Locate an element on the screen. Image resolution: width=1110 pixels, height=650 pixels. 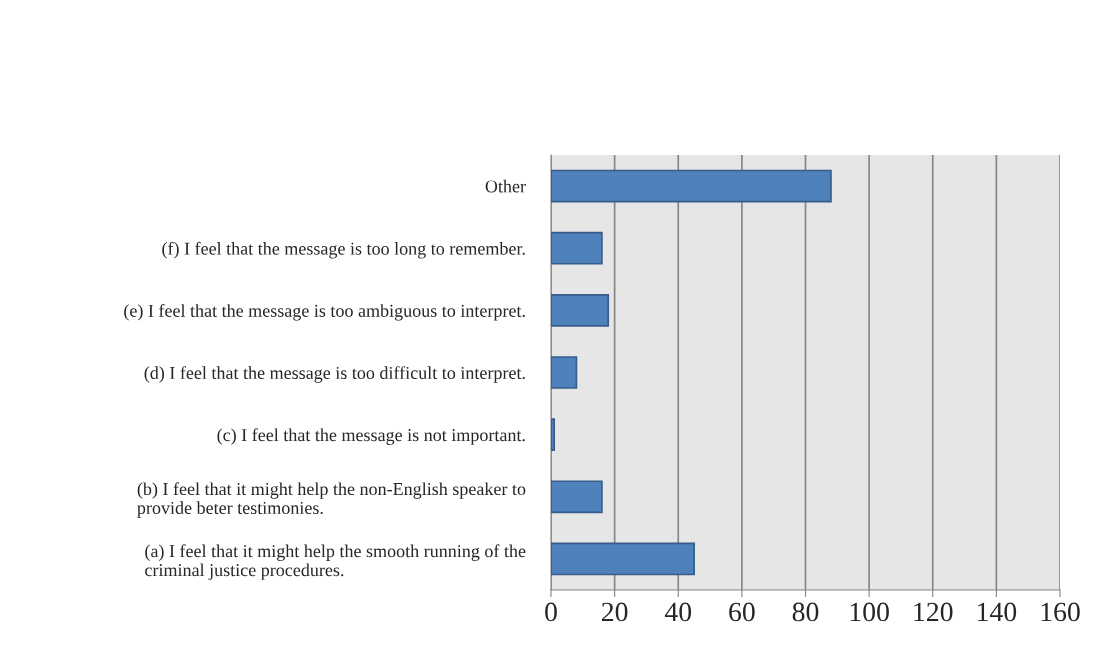
x-tick-label: 120 is located at coordinates (933, 612).